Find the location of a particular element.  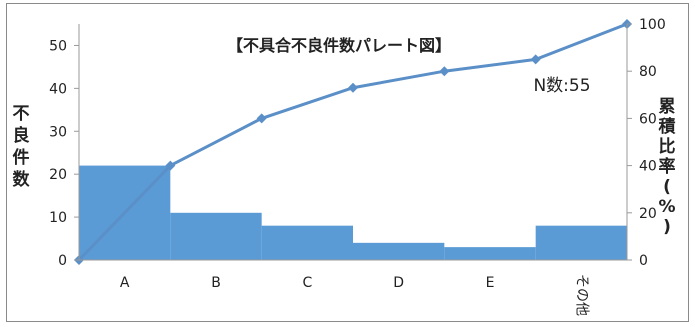

right-tick-label: 100 is located at coordinates (652, 25).